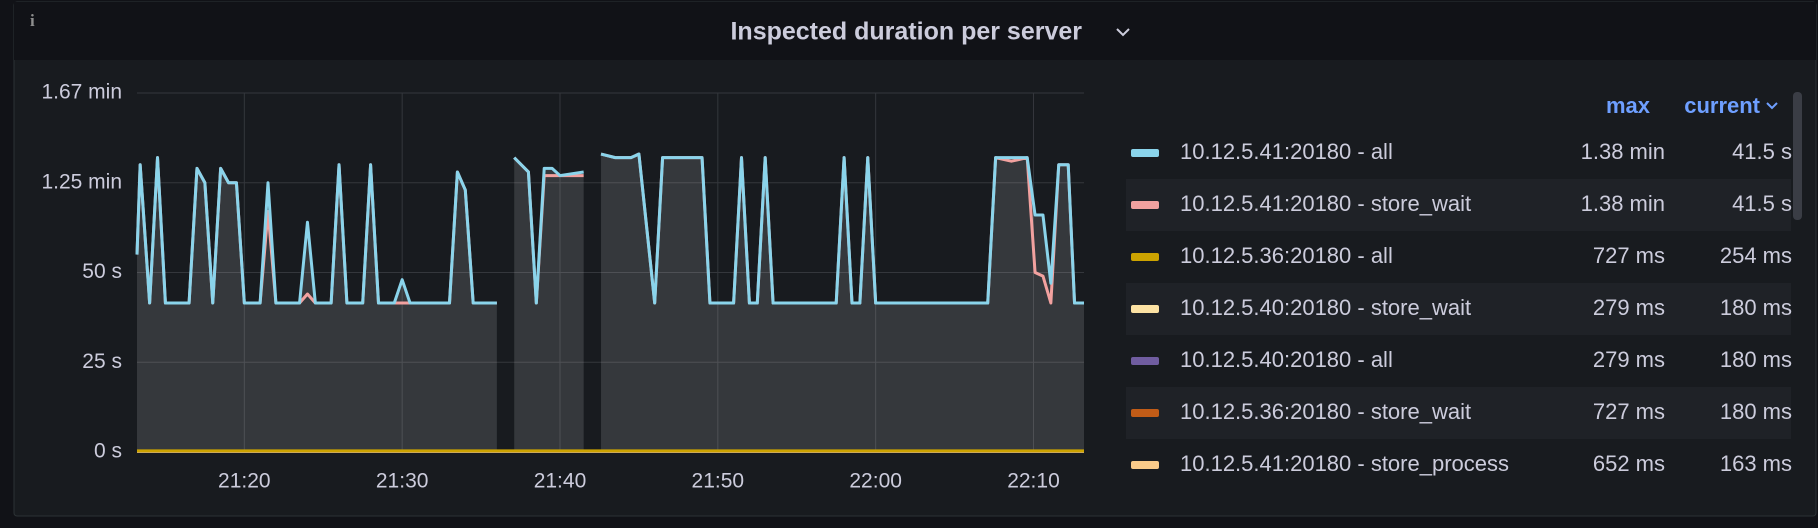 Image resolution: width=1818 pixels, height=528 pixels. What do you see at coordinates (244, 481) in the screenshot?
I see `x-tick-label: 21:20` at bounding box center [244, 481].